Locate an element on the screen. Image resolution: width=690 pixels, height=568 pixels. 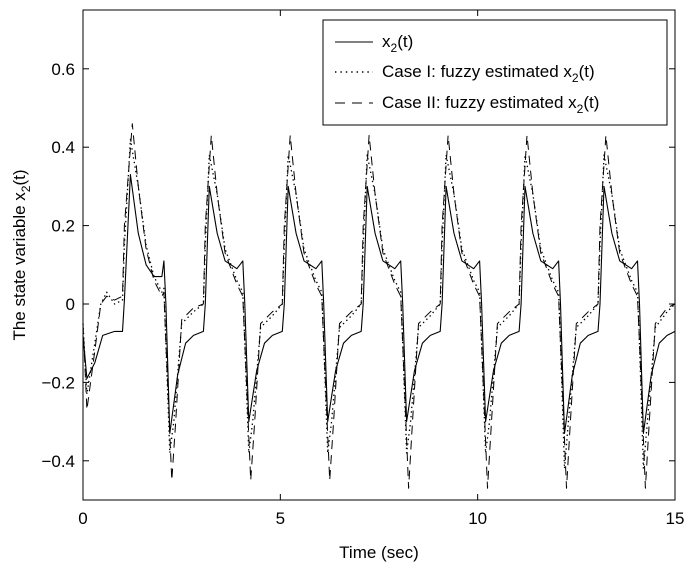
x-tick-label: 15 is located at coordinates (675, 518).